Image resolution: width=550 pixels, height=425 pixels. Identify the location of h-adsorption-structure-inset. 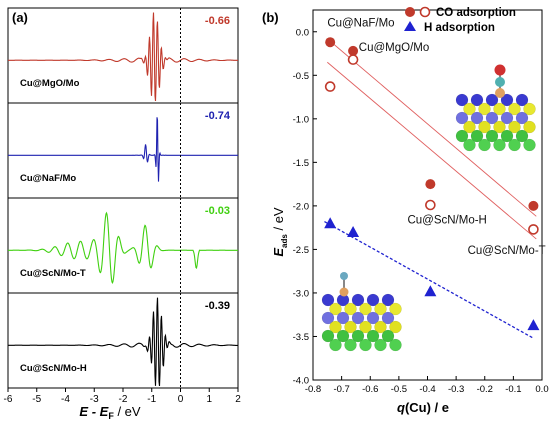
(361, 312).